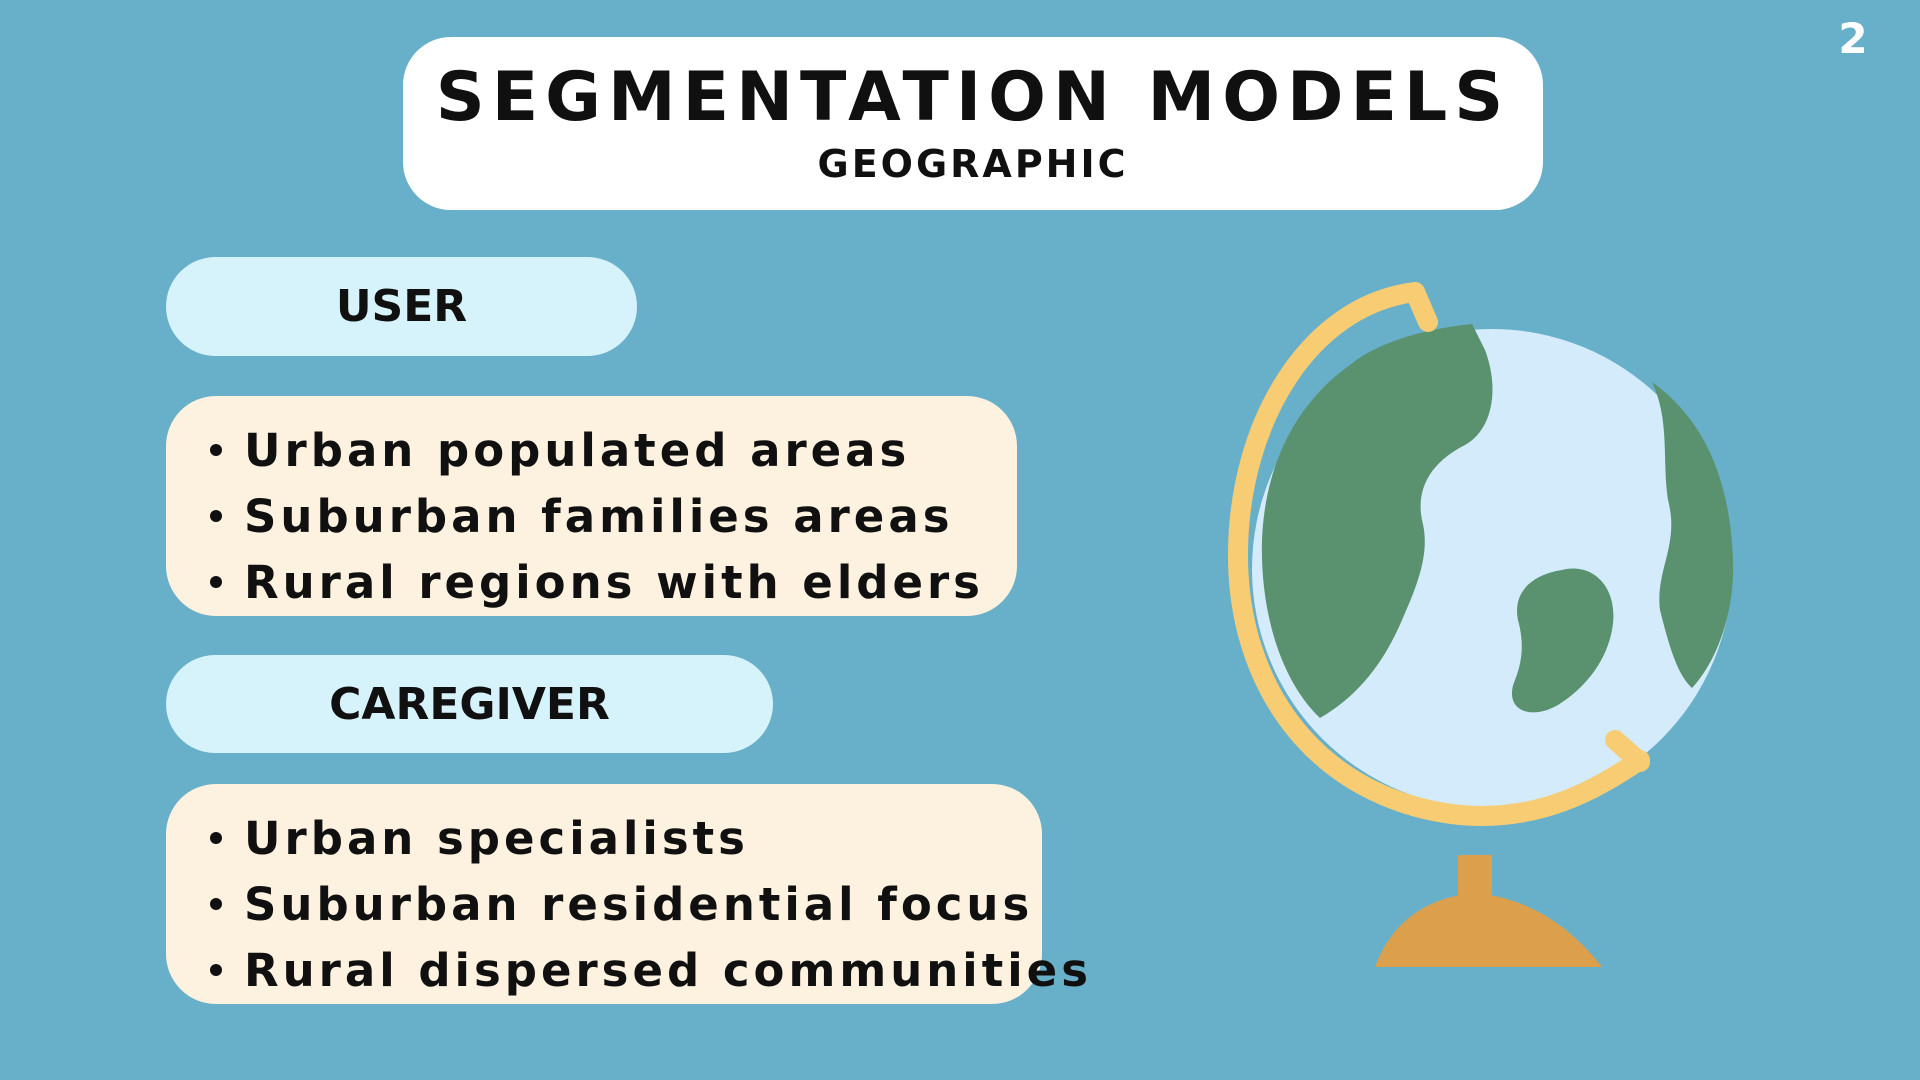 The width and height of the screenshot is (1920, 1080). Describe the element at coordinates (577, 450) in the screenshot. I see `list-item-text: Urban populated areas` at that location.